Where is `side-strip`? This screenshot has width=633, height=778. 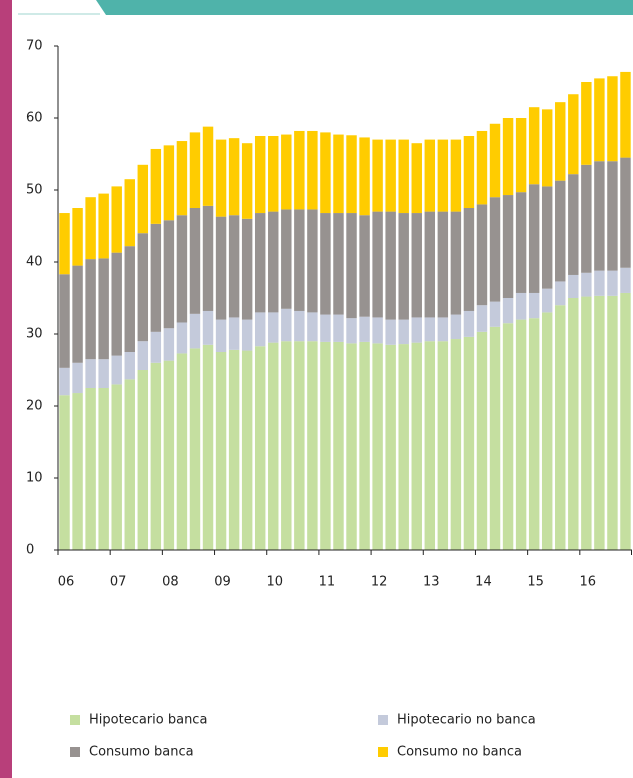 side-strip is located at coordinates (6, 389).